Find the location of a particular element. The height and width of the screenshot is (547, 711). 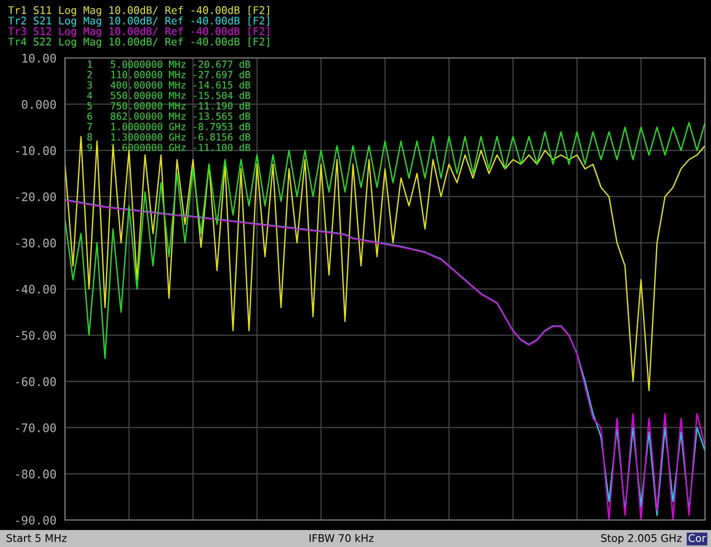

y-tick-label: -60.00 is located at coordinates (36, 381).